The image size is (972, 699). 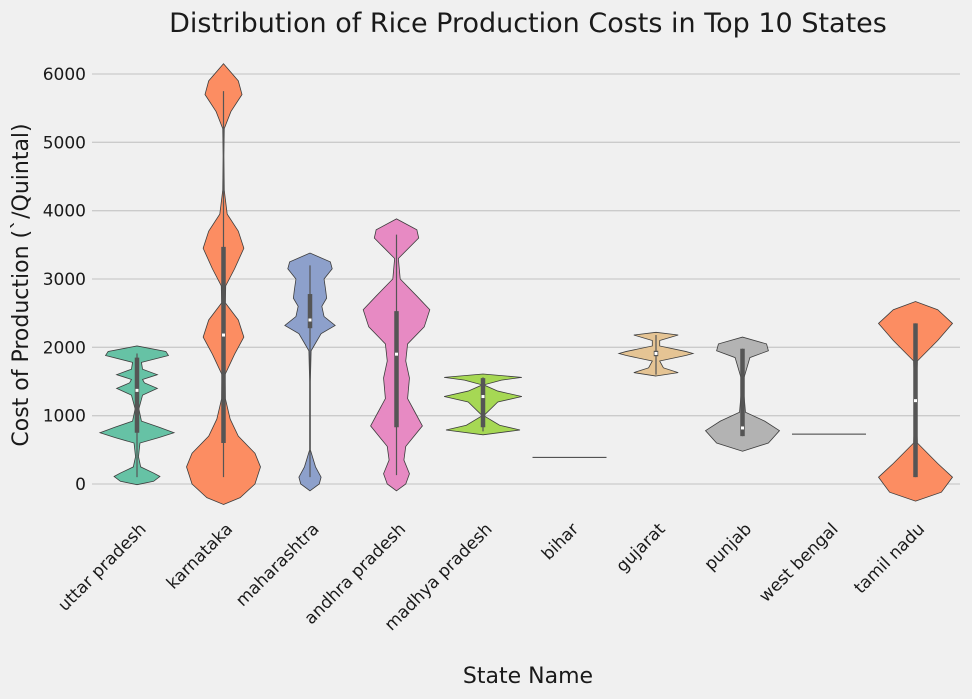 I want to click on y-tick-label: 1000, so click(x=64, y=417).